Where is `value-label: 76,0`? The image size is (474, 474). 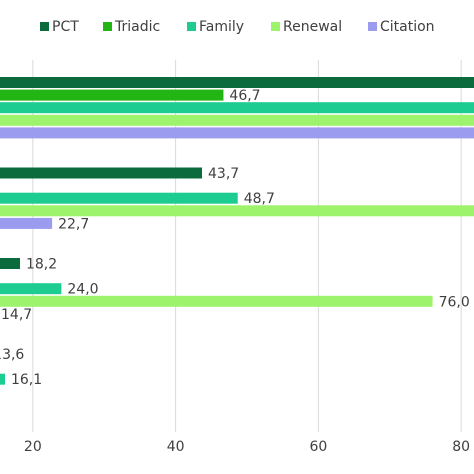
value-label: 76,0 is located at coordinates (454, 302).